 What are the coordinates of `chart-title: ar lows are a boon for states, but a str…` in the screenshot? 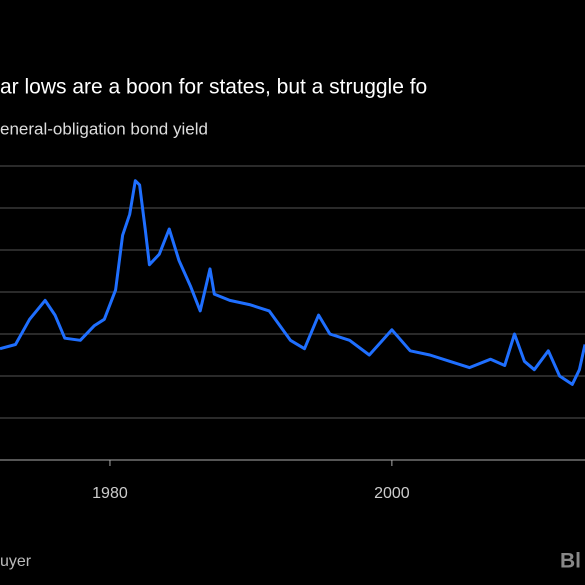 It's located at (213, 87).